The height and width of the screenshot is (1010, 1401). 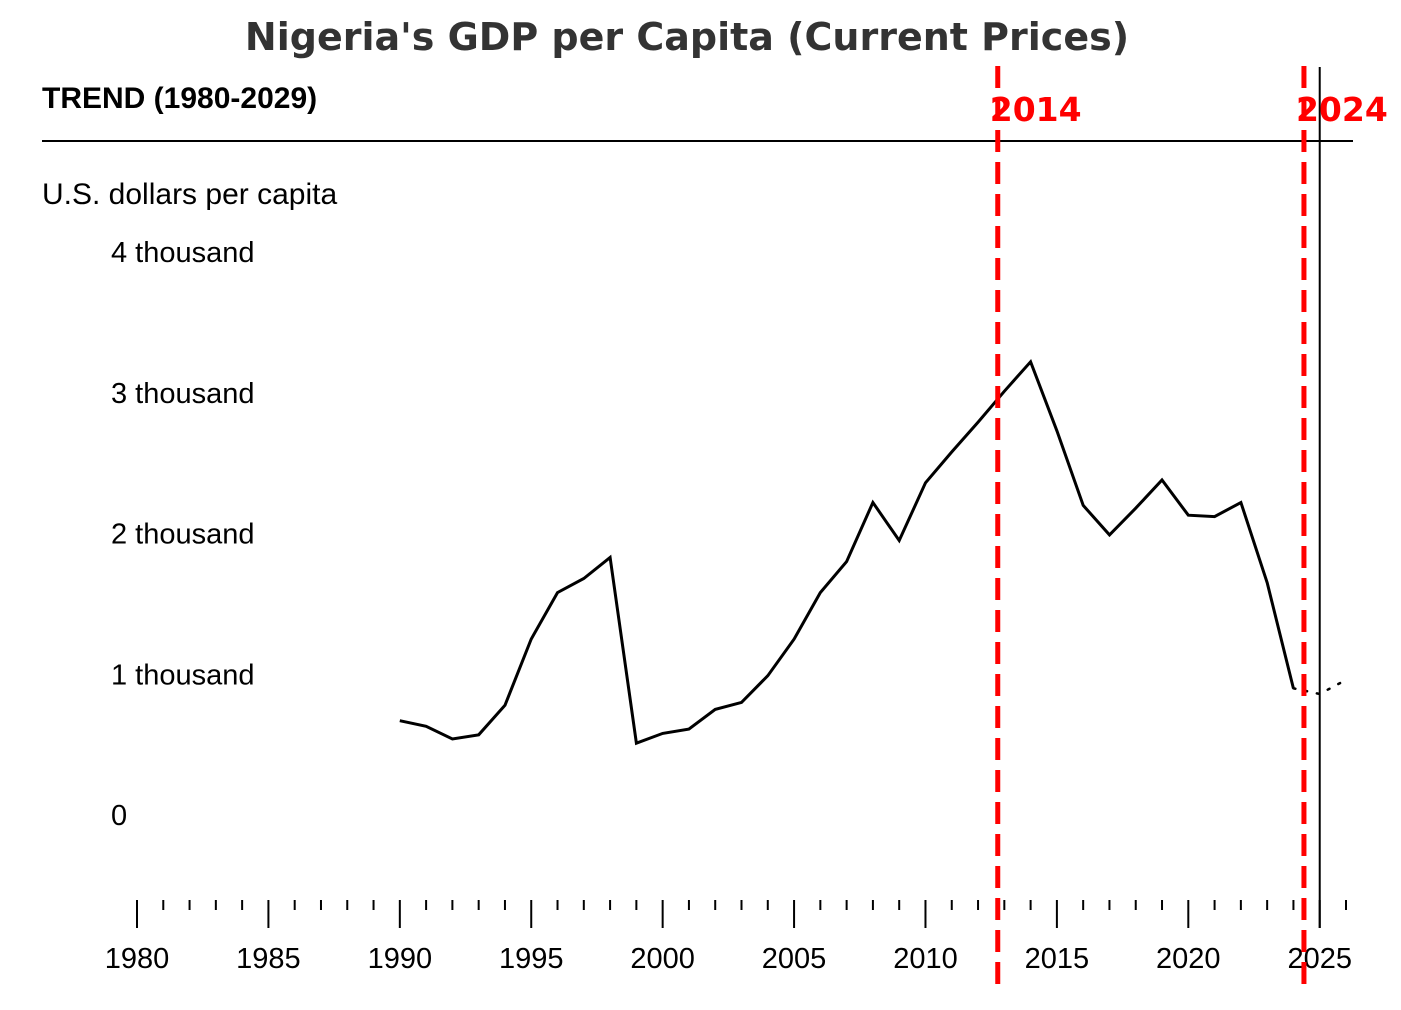 What do you see at coordinates (1319, 959) in the screenshot?
I see `x-tick-label: 2025` at bounding box center [1319, 959].